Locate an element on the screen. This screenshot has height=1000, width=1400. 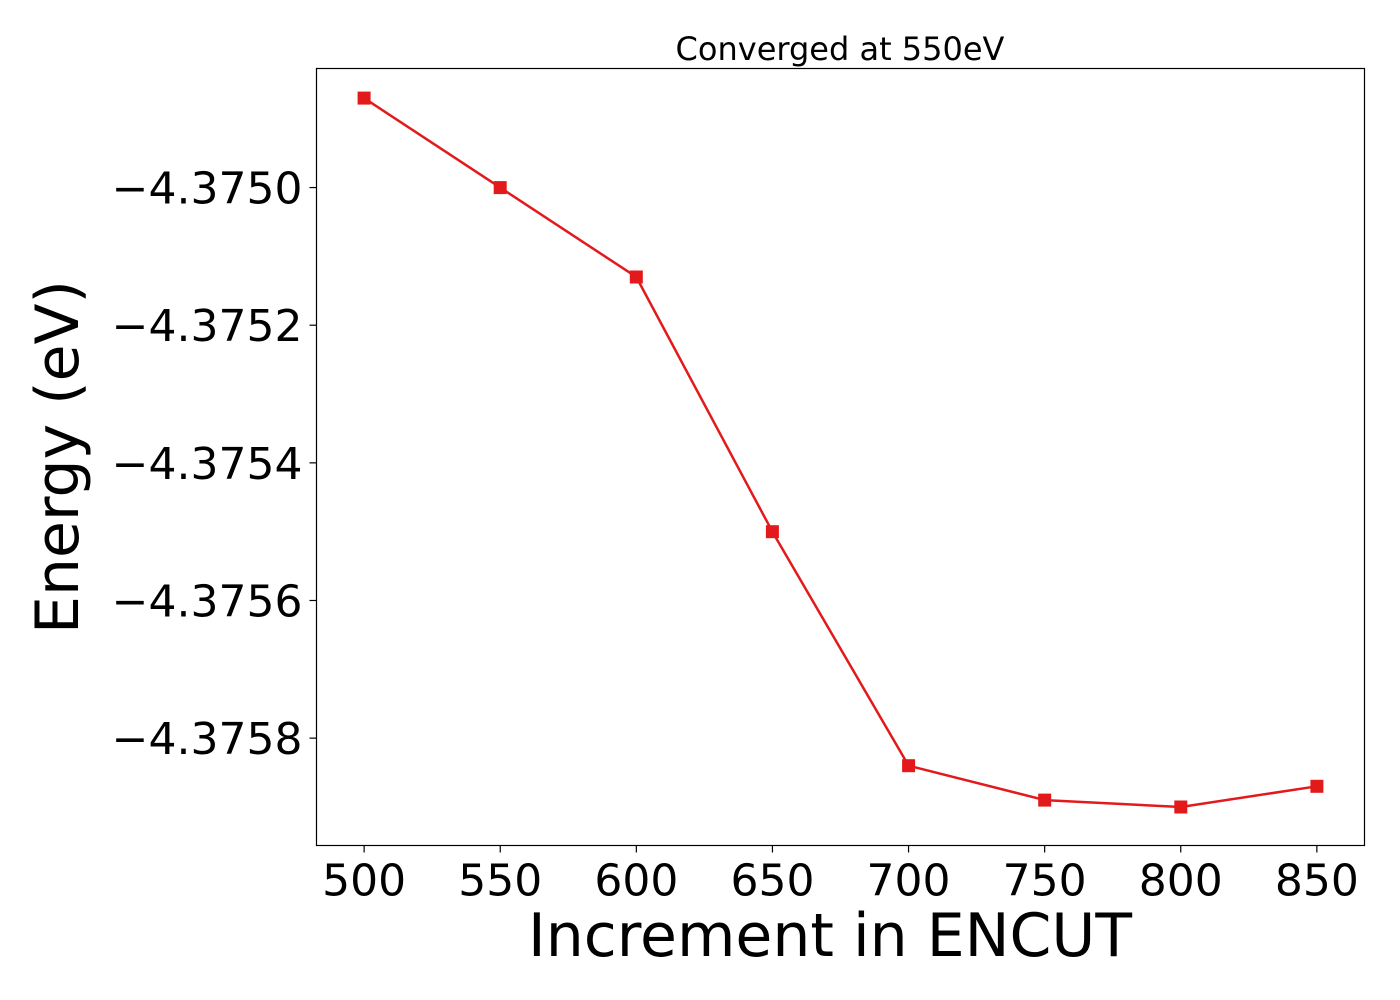
x-tick-label: 650 is located at coordinates (772, 881).